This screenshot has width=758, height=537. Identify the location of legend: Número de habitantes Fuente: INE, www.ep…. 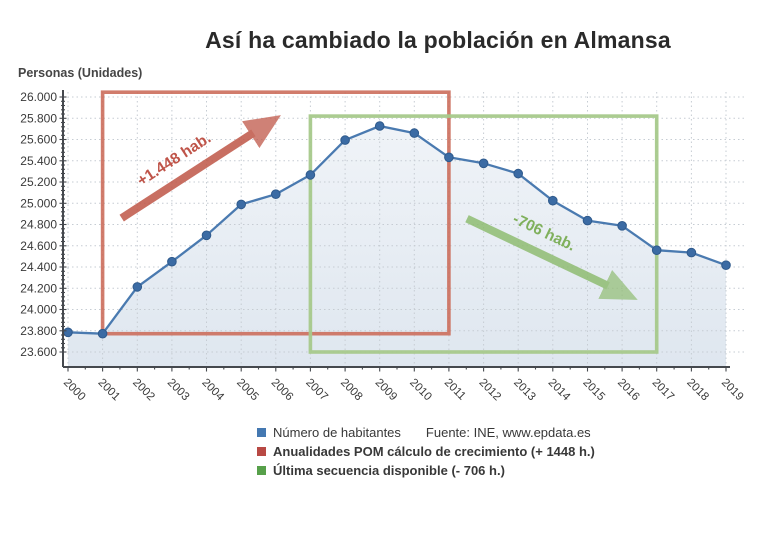
(426, 452).